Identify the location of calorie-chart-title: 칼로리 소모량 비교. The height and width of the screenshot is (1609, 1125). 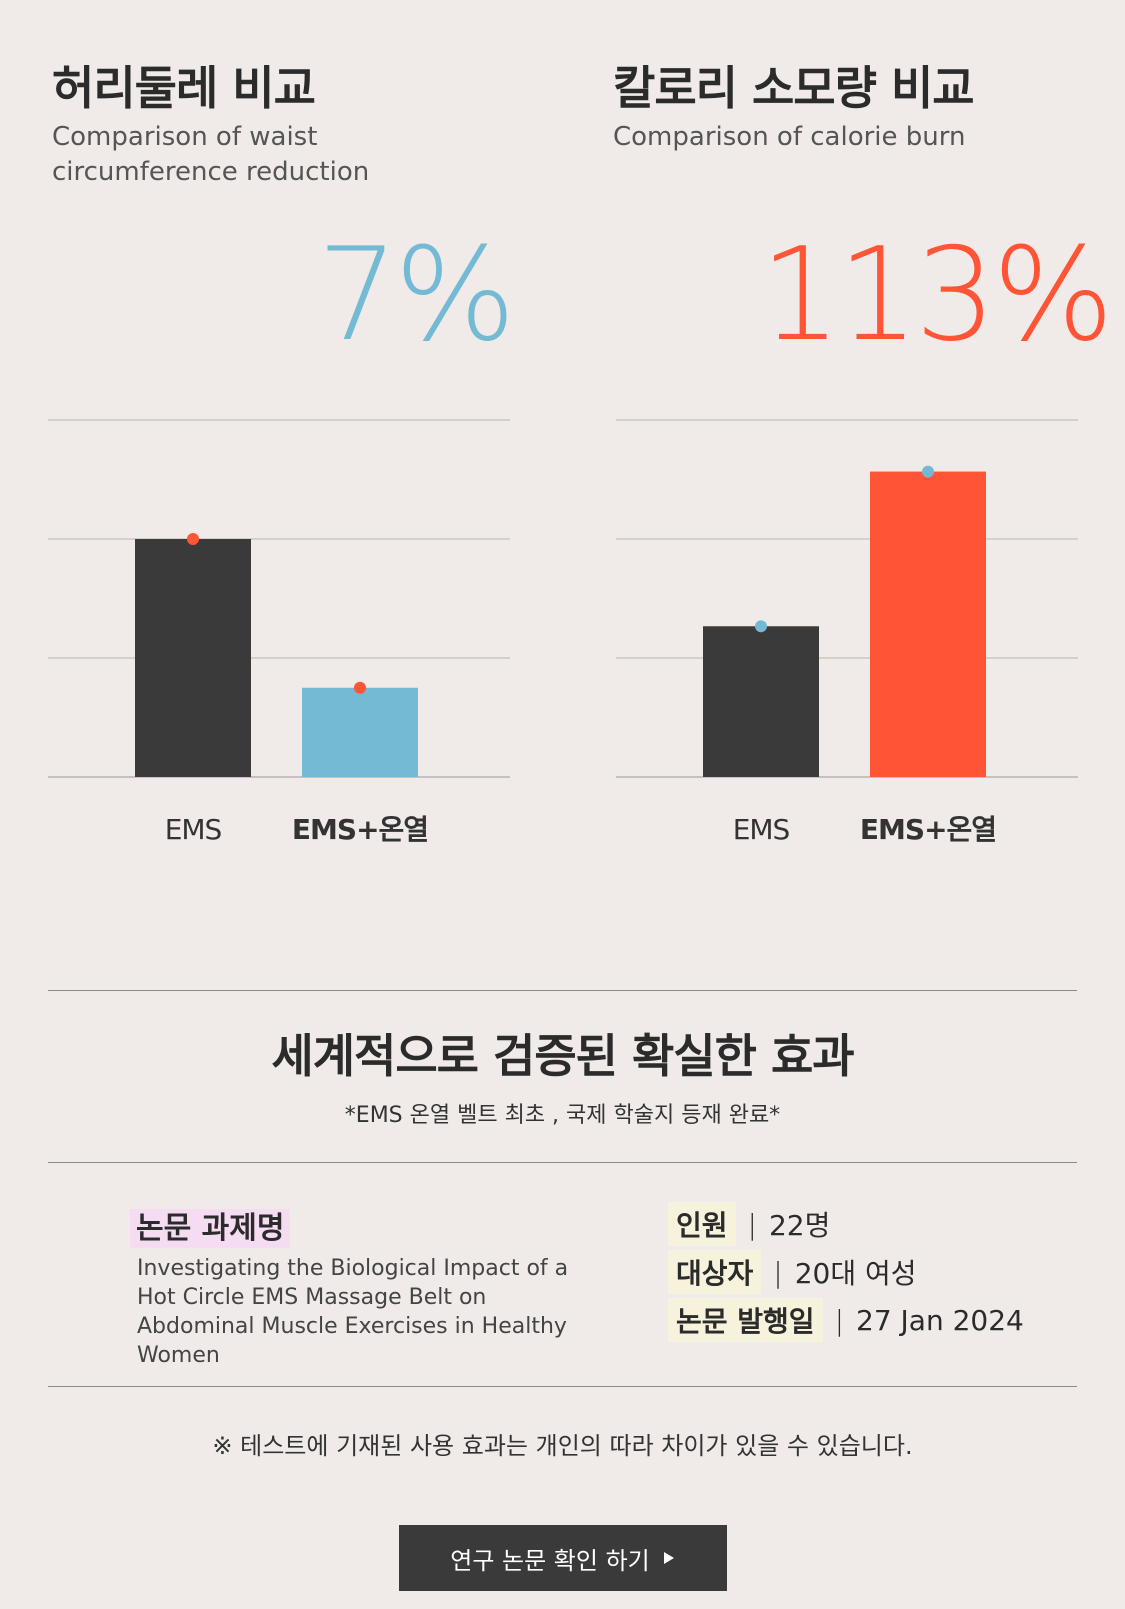
(794, 88).